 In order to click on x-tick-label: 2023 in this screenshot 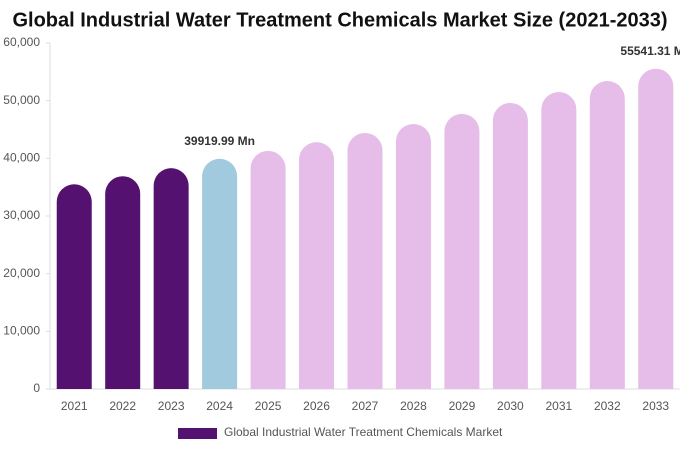, I will do `click(171, 406)`.